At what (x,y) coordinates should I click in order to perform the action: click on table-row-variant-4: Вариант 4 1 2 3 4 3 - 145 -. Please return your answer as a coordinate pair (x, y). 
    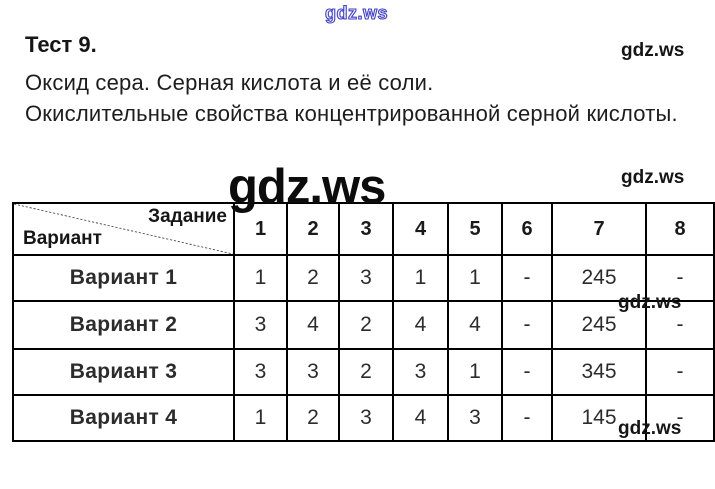
    Looking at the image, I should click on (363, 418).